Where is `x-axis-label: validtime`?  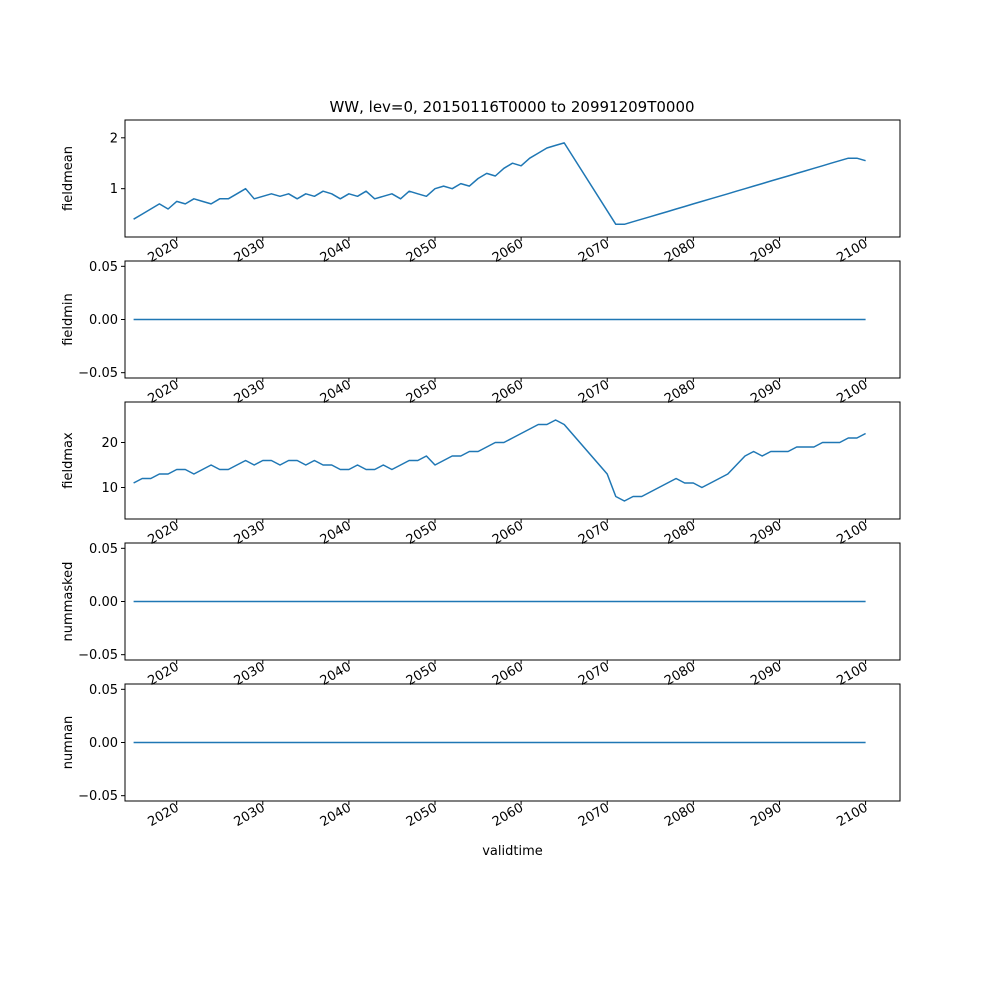
x-axis-label: validtime is located at coordinates (512, 851).